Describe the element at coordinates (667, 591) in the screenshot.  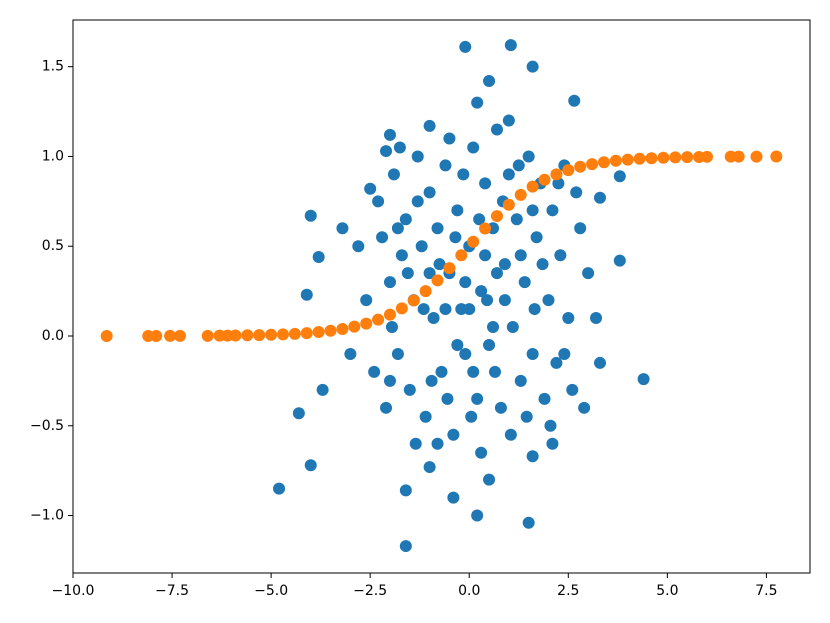
I see `x-tick-label: 5.0` at that location.